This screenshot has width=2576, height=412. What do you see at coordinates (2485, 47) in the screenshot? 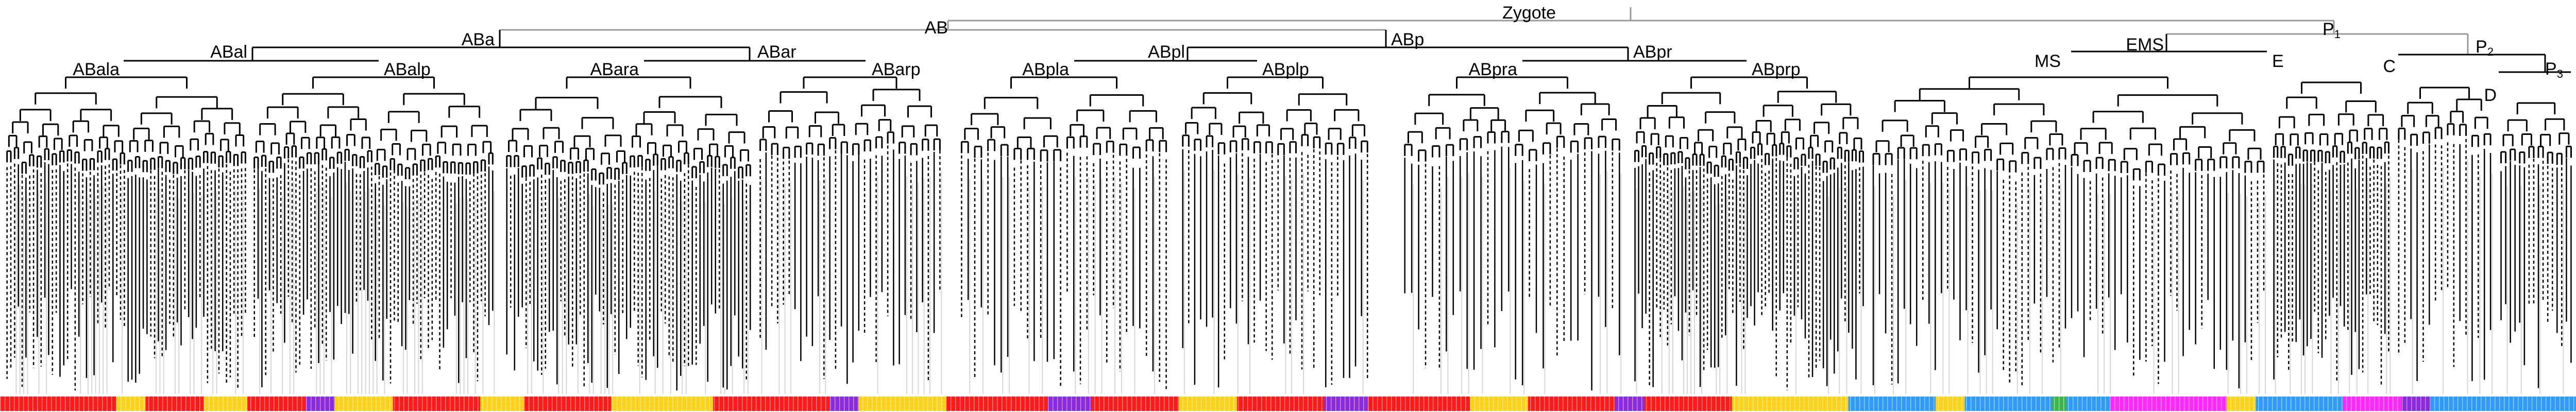
I see `label-P2: P2` at bounding box center [2485, 47].